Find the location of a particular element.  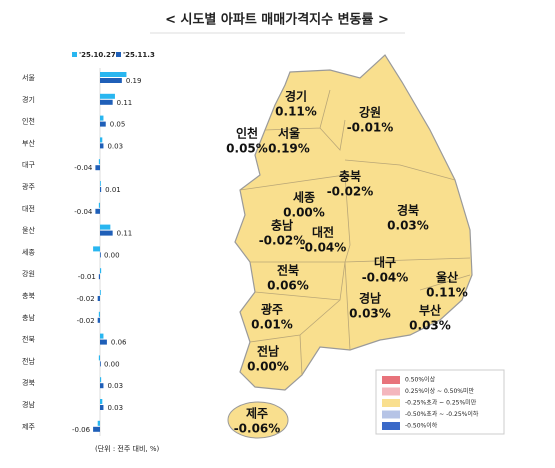

category-label: 세종 is located at coordinates (28, 251).